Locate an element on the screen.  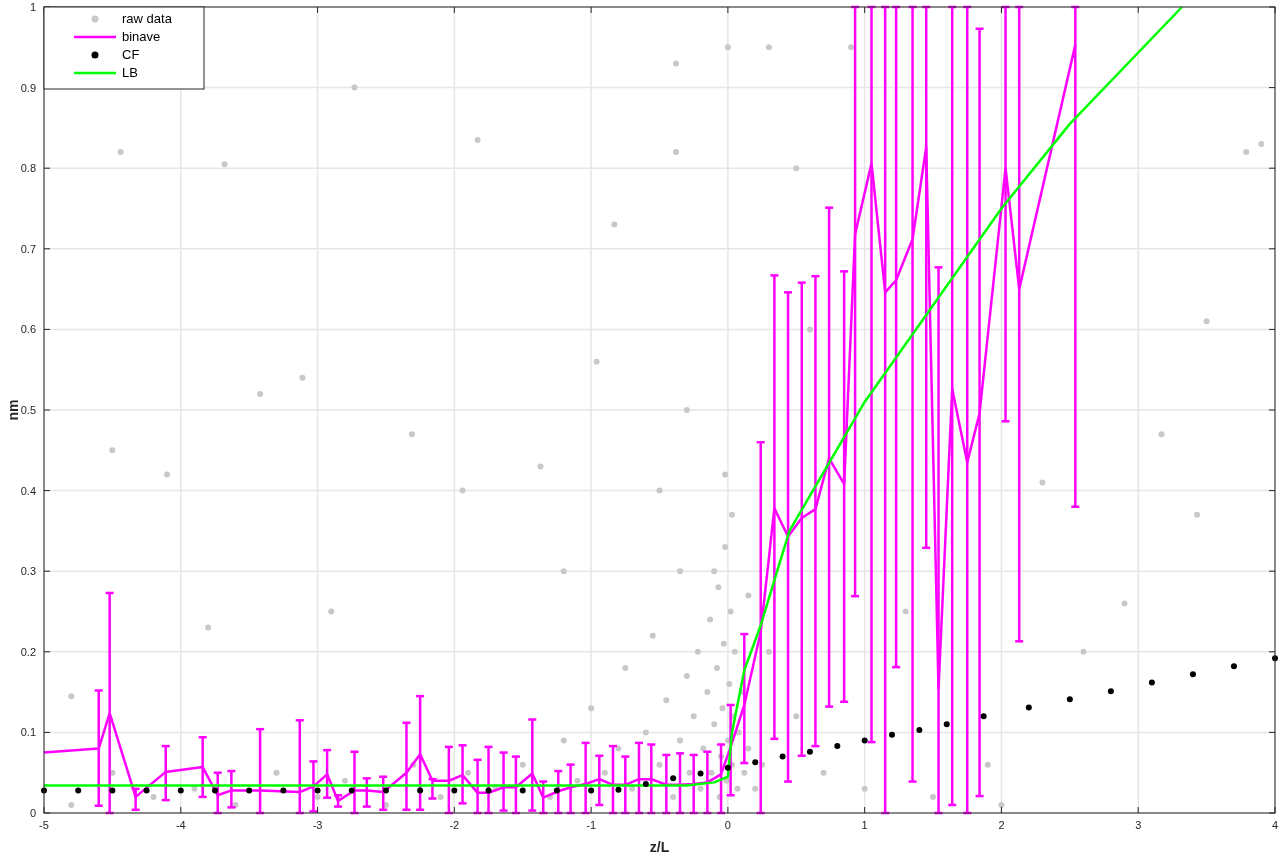
x-tick-label: -2 is located at coordinates (454, 825).